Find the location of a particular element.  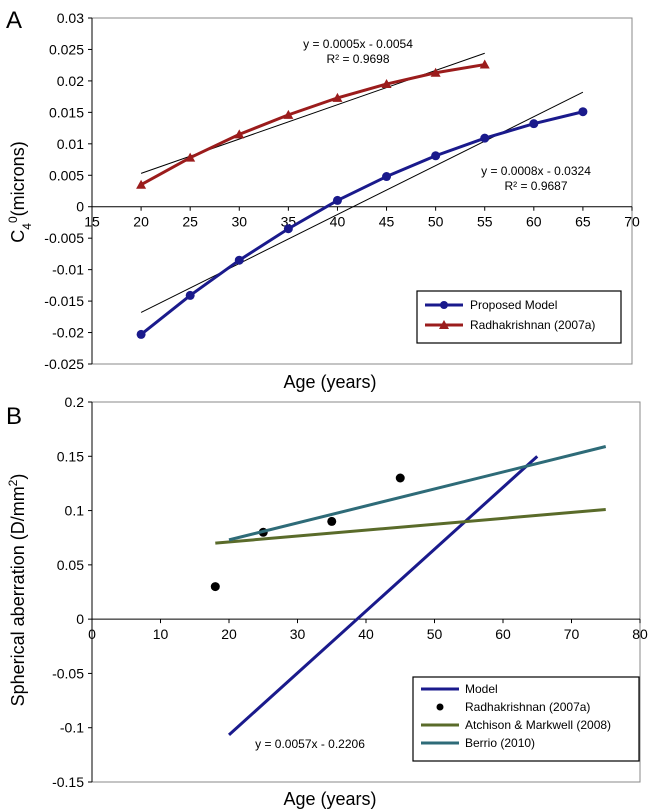

panel-a-y-tick-label: 0.025 is located at coordinates (66, 49).